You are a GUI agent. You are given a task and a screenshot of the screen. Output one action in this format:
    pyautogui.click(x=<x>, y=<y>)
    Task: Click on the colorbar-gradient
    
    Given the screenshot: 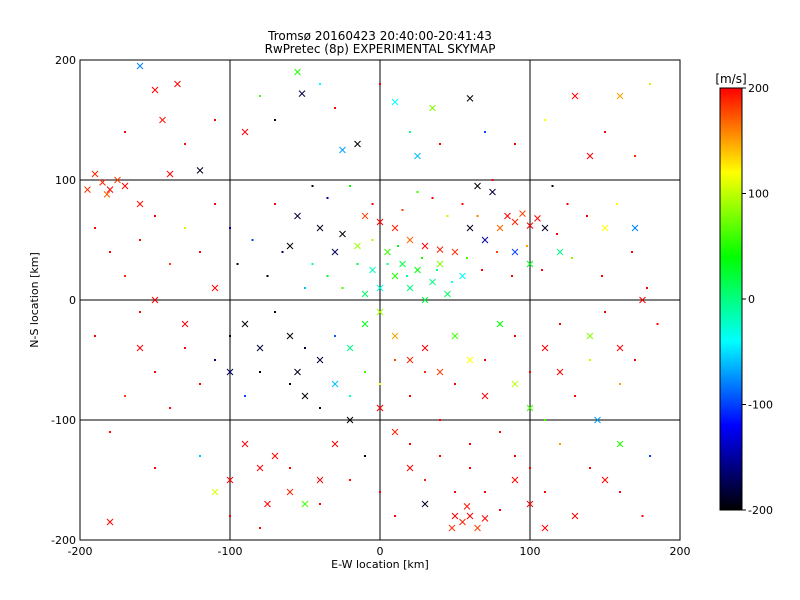 What is the action you would take?
    pyautogui.click(x=731, y=299)
    